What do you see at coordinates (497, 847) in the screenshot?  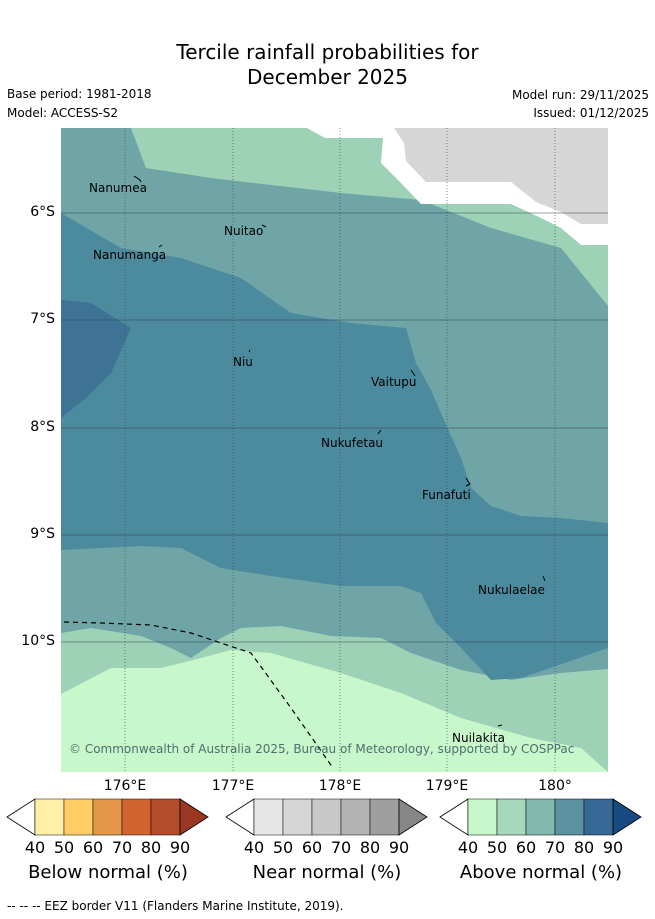 I see `above-tick-50: 50` at bounding box center [497, 847].